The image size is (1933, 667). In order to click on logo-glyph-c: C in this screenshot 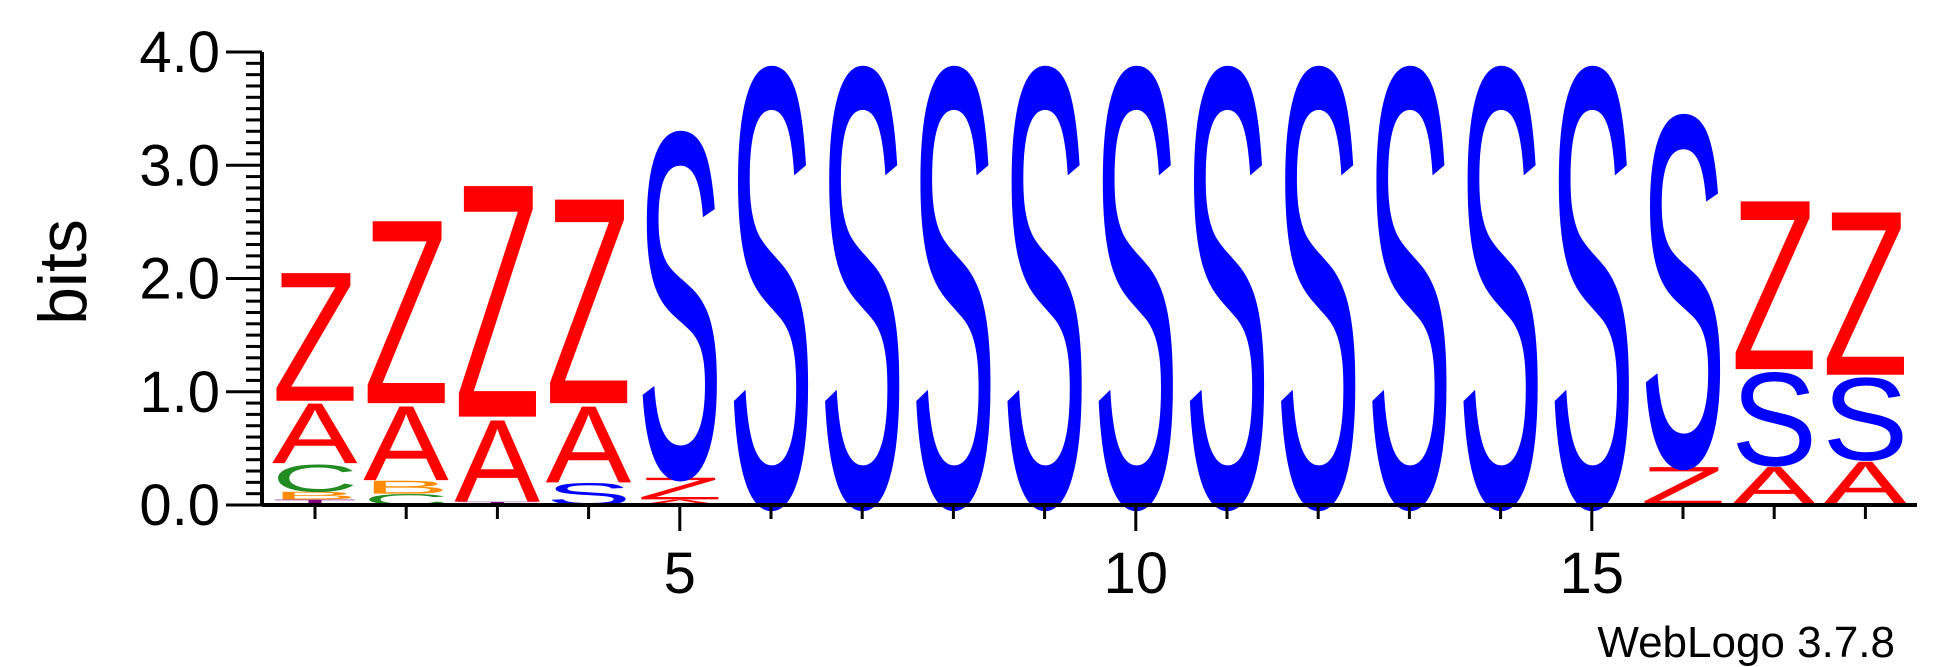, I will do `click(315, 478)`.